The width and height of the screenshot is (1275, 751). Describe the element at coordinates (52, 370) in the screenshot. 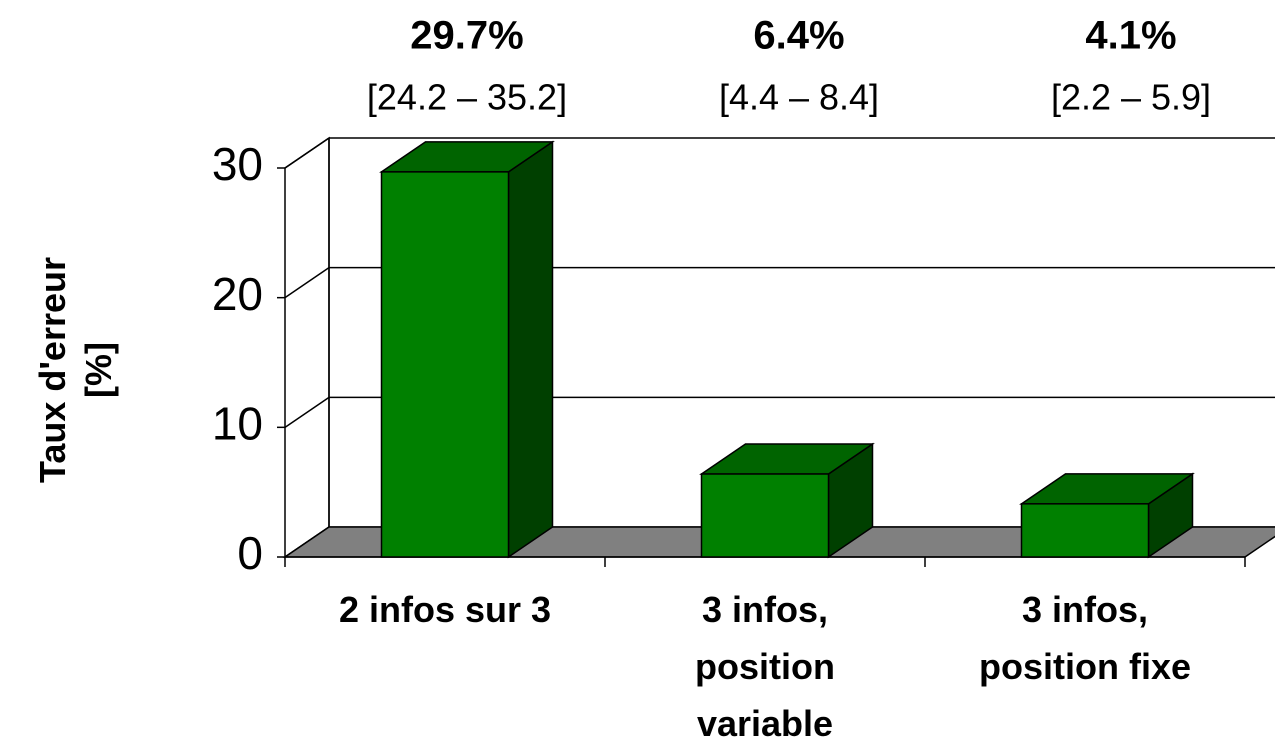

I see `text-line: Taux d'erreur` at that location.